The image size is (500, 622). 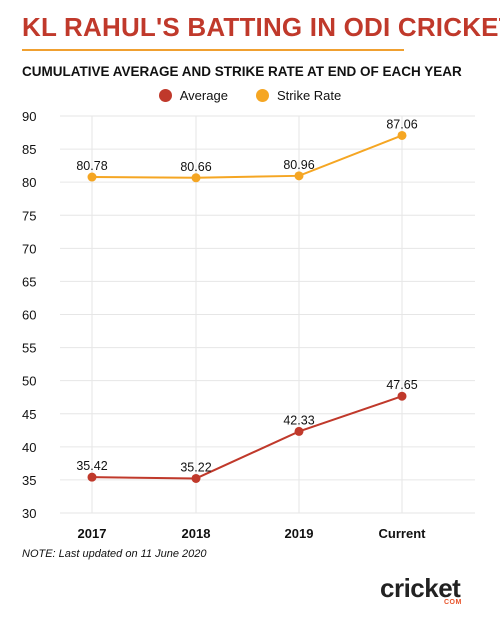 I want to click on cricket-com-logo: cricket COM, so click(x=430, y=591).